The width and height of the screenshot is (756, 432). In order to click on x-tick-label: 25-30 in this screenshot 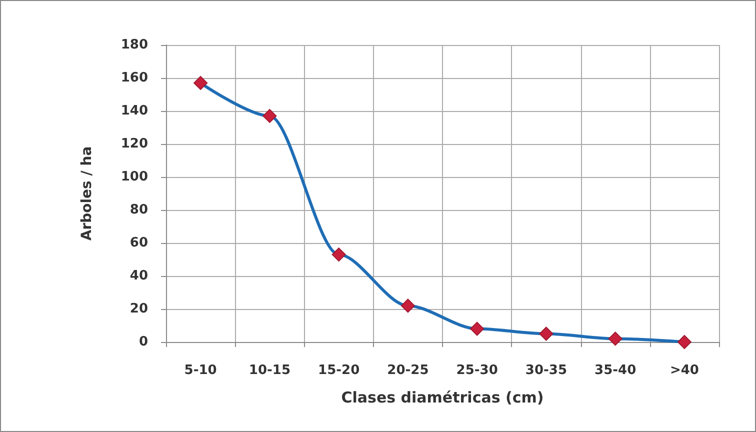, I will do `click(477, 370)`.